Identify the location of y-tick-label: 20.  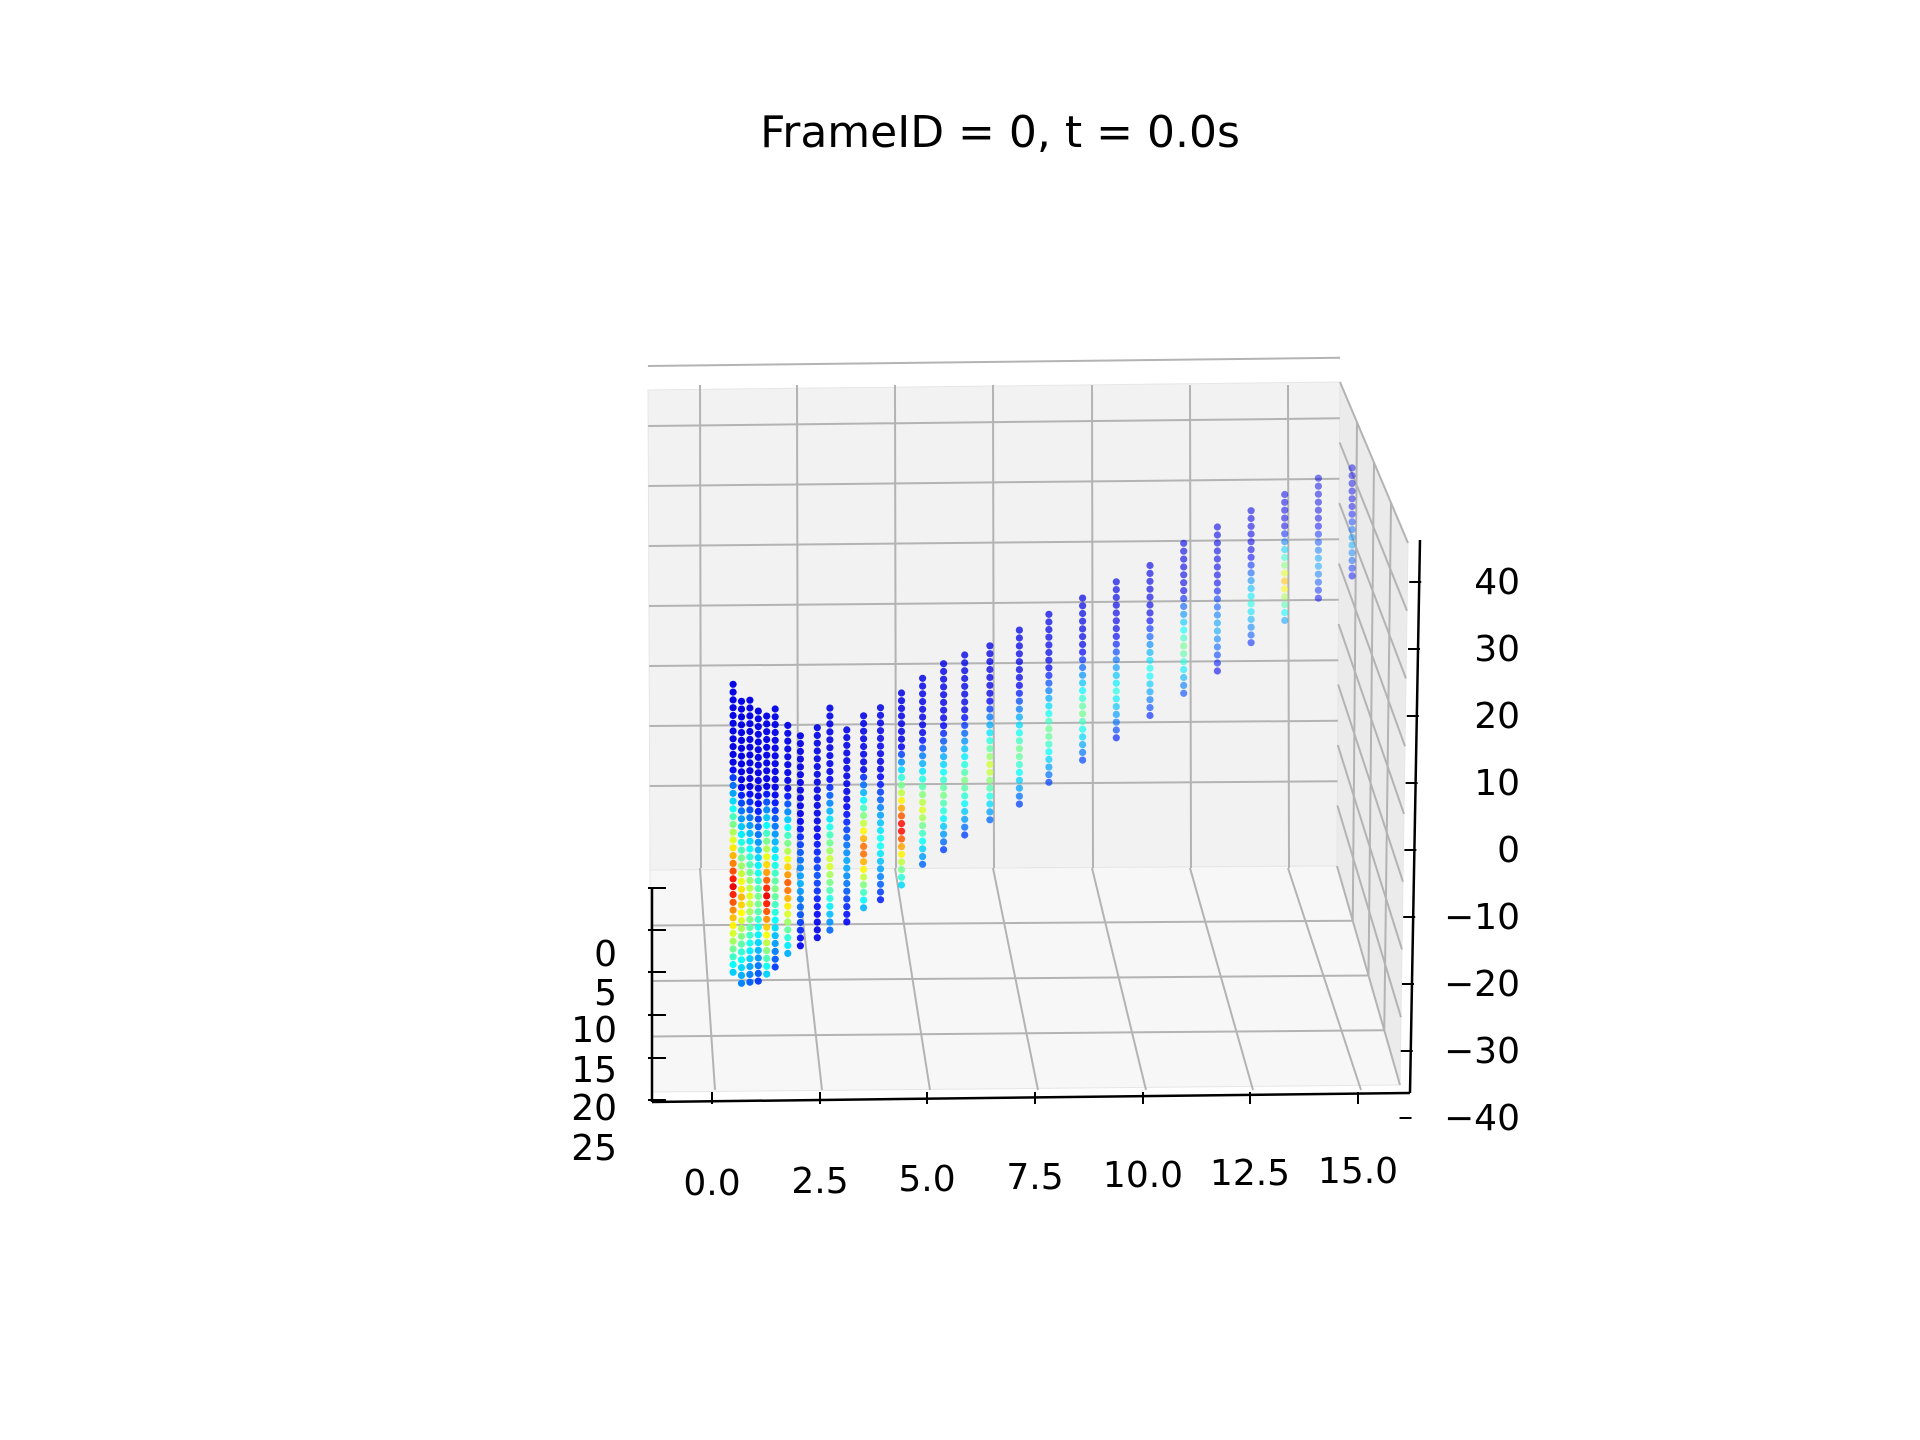
(594, 1108).